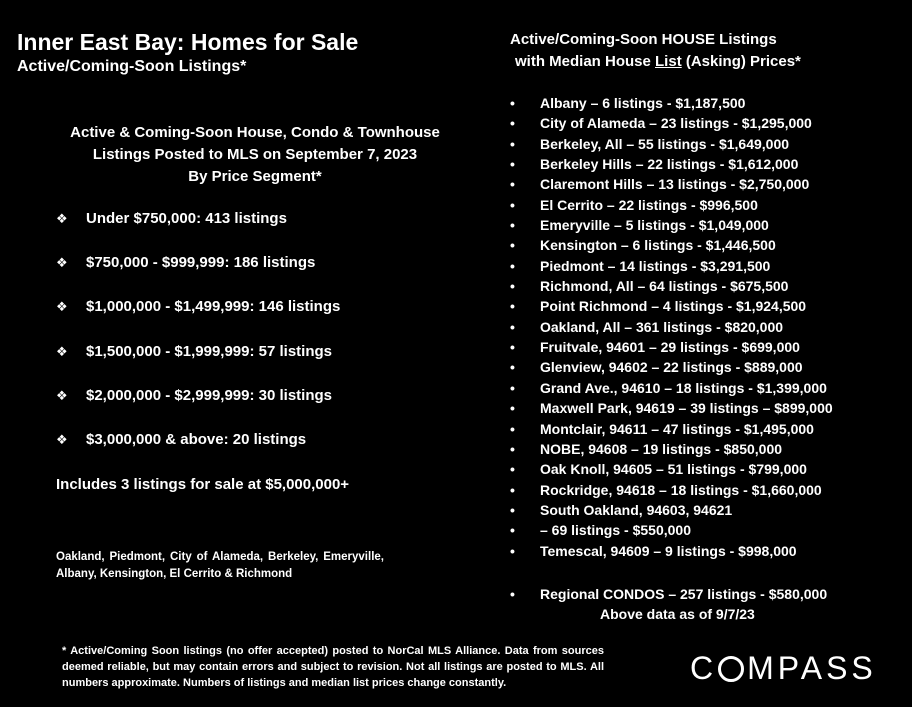 This screenshot has width=912, height=707. I want to click on logo-text: C, so click(704, 668).